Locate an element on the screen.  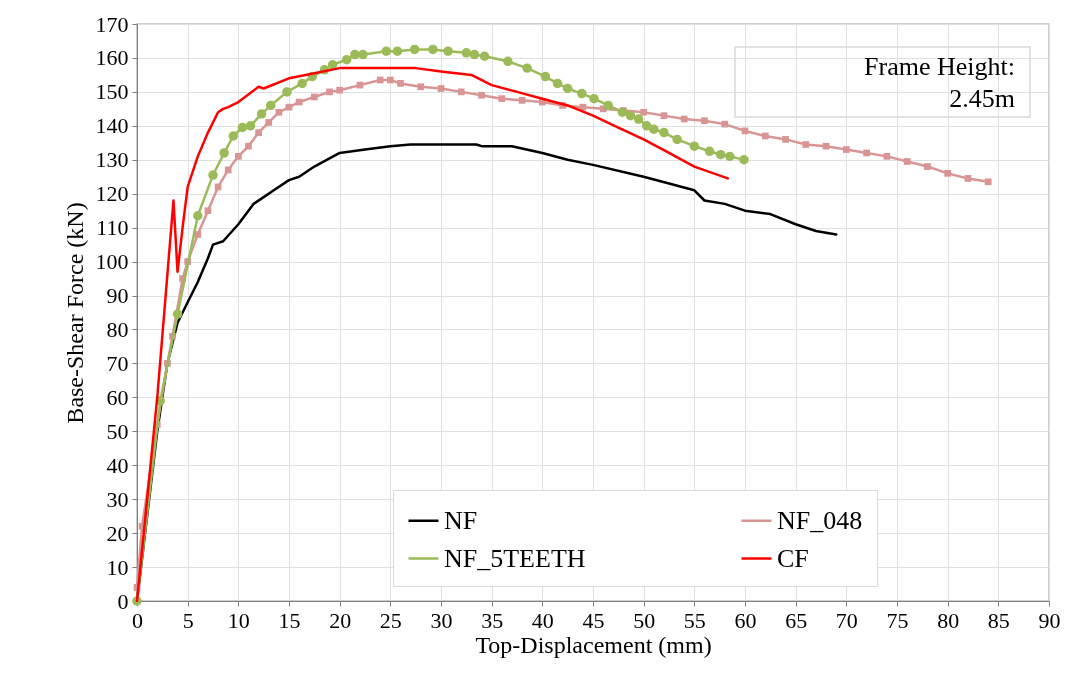
y-tick-label: 110 is located at coordinates (112, 228).